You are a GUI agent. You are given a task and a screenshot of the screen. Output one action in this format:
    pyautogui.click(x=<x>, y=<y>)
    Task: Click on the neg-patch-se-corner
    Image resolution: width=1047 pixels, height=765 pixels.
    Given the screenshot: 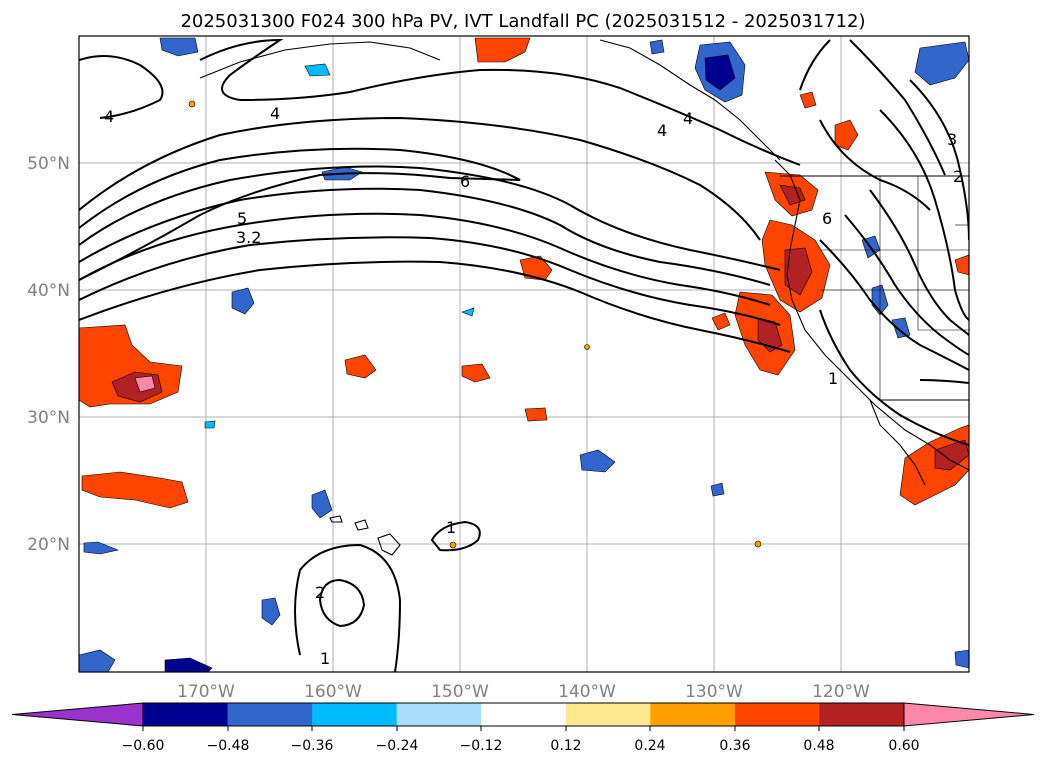 What is the action you would take?
    pyautogui.click(x=961, y=659)
    